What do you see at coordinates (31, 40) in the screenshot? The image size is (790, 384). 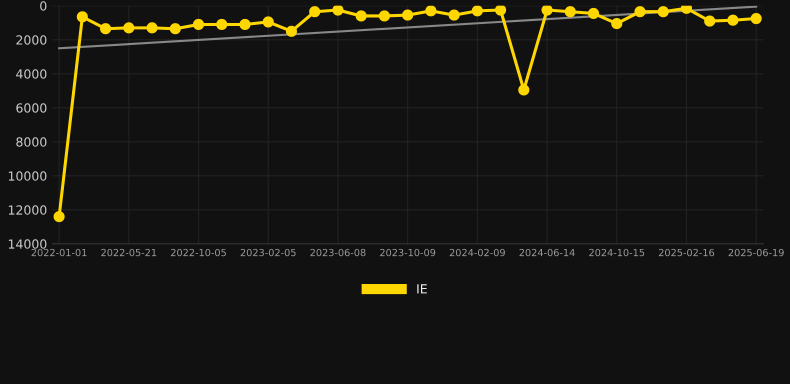 I see `y-tick-label: 2000` at bounding box center [31, 40].